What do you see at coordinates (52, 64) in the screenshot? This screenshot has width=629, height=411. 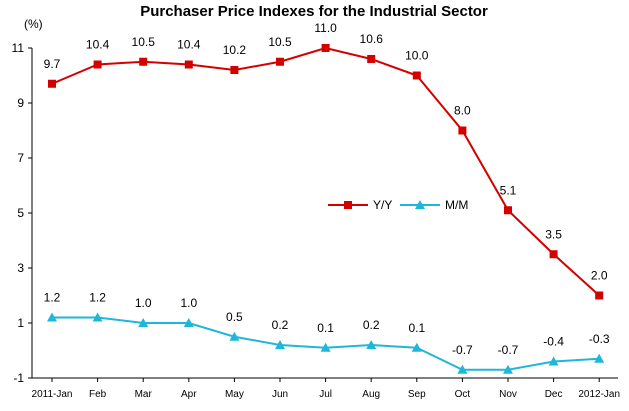 I see `data-label-yy: 9.7` at bounding box center [52, 64].